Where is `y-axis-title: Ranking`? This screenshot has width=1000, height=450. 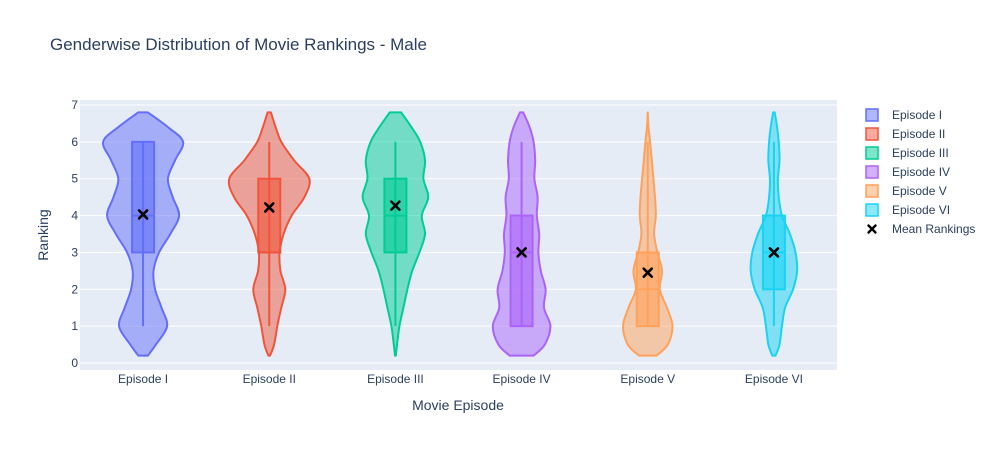 y-axis-title: Ranking is located at coordinates (43, 234).